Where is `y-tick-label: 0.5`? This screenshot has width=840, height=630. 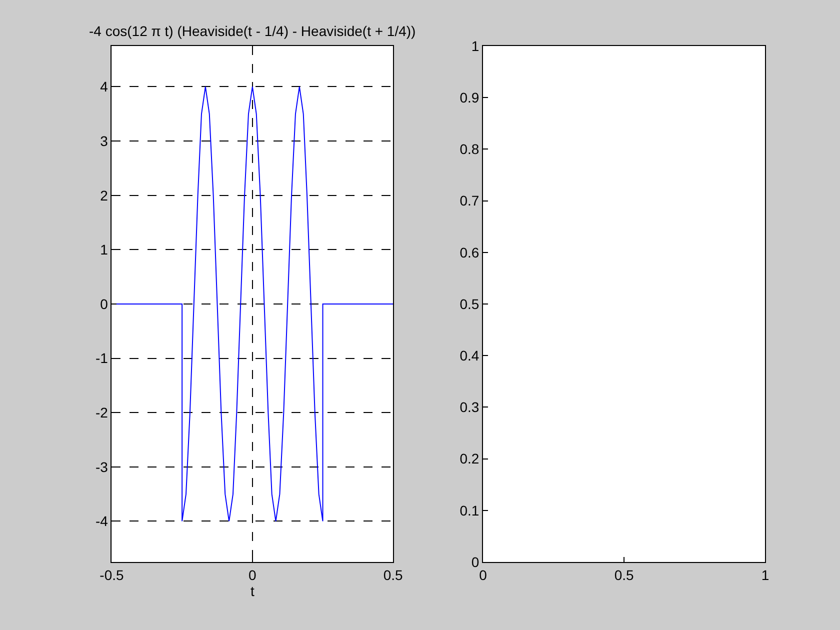 y-tick-label: 0.5 is located at coordinates (470, 304).